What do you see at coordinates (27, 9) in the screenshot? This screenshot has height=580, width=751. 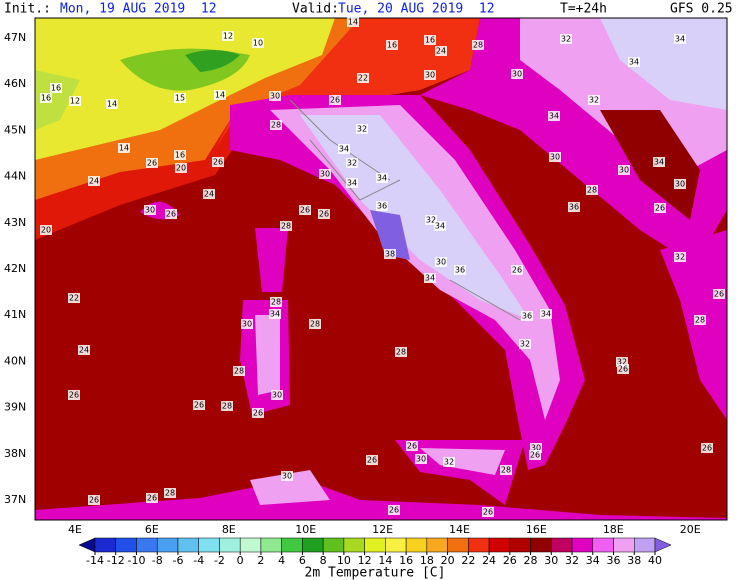 I see `init-label: Init.:` at bounding box center [27, 9].